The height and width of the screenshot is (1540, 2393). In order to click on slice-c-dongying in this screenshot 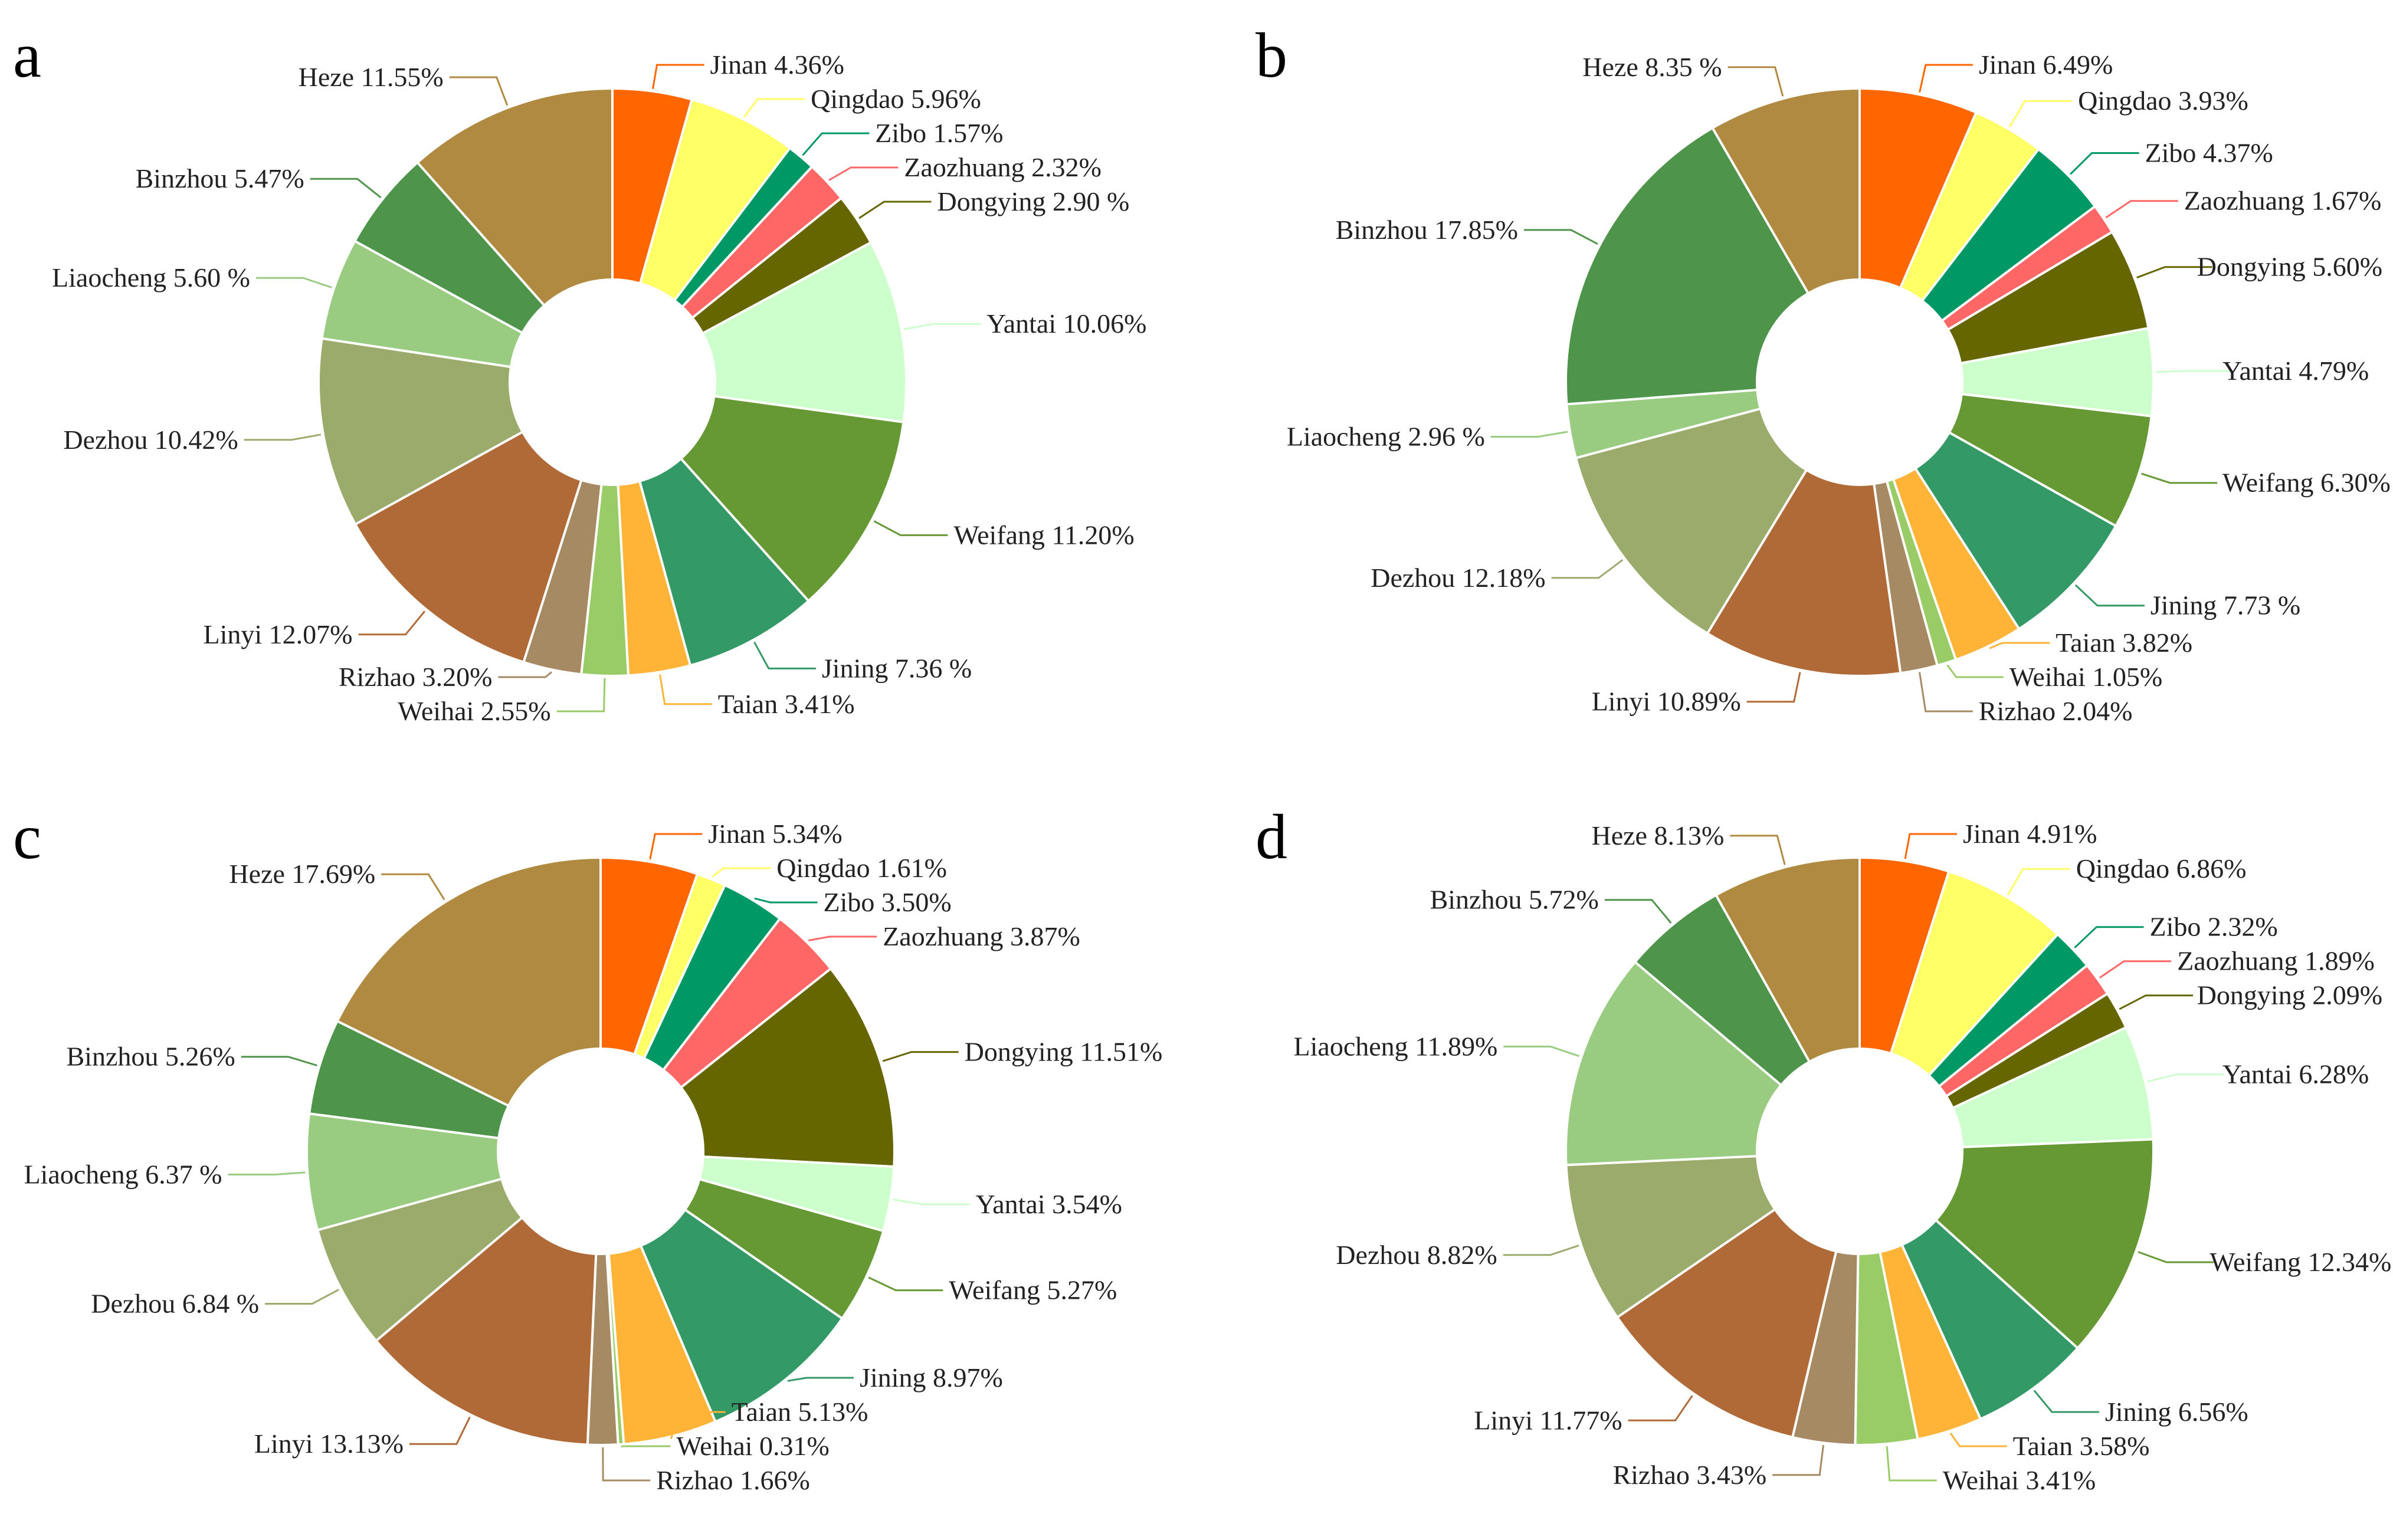, I will do `click(787, 1067)`.